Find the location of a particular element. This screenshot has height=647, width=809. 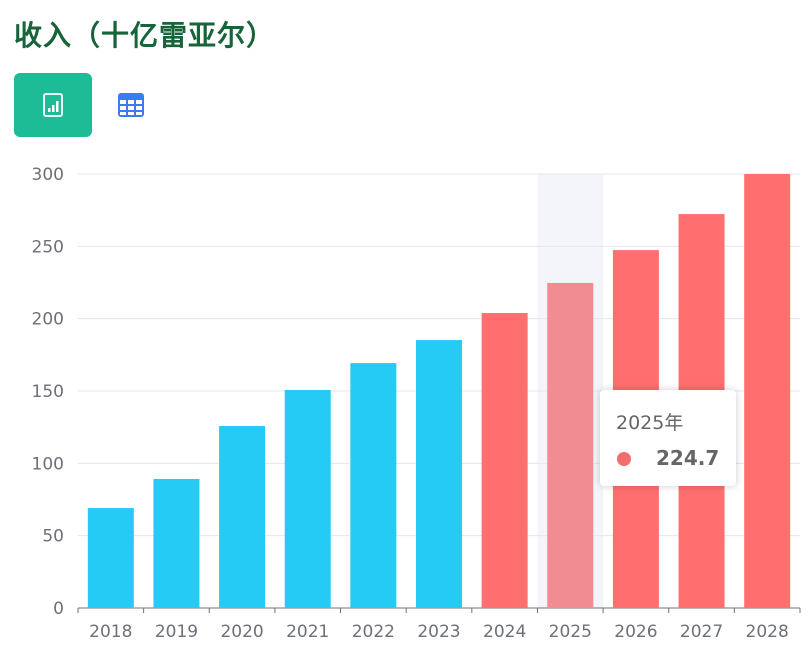

y-tick-label: 50 is located at coordinates (53, 537).